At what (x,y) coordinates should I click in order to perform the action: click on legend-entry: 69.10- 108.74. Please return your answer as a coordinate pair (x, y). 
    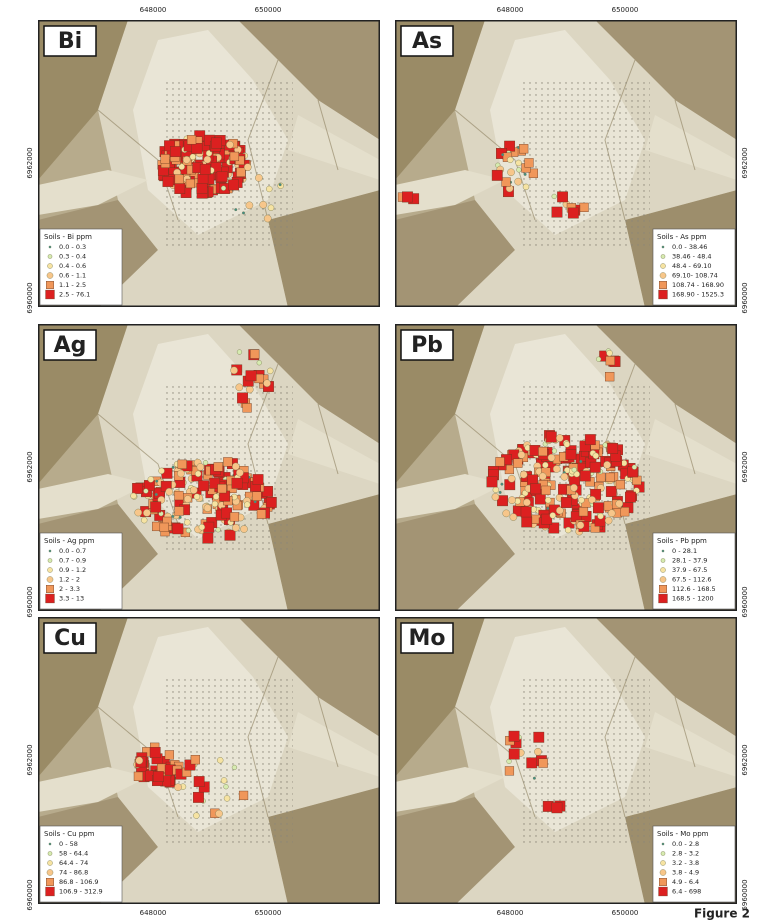
    Looking at the image, I should click on (695, 276).